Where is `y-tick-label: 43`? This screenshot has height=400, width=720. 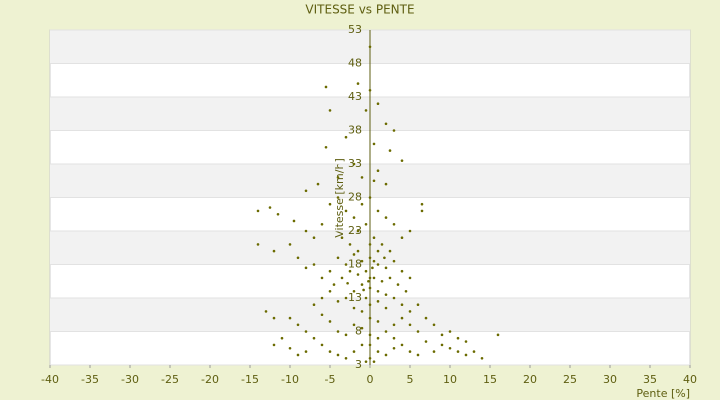 y-tick-label: 43 is located at coordinates (355, 96).